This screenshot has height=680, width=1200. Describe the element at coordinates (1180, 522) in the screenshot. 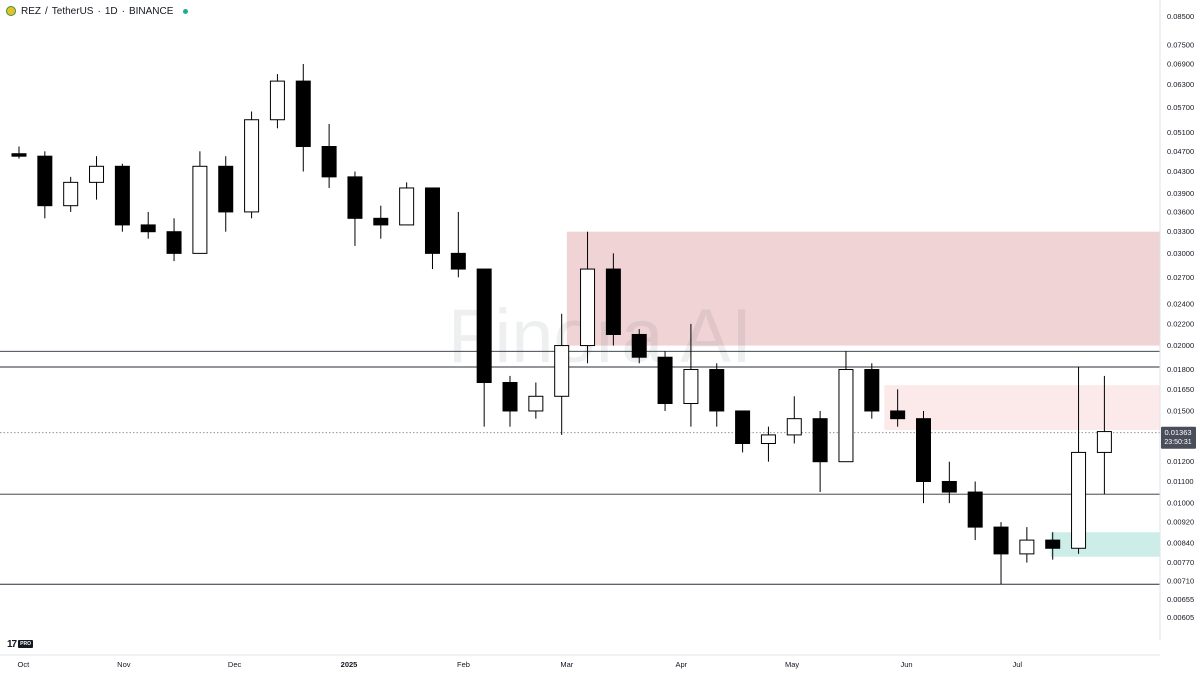

I see `price-tick-label: 0.00920` at that location.